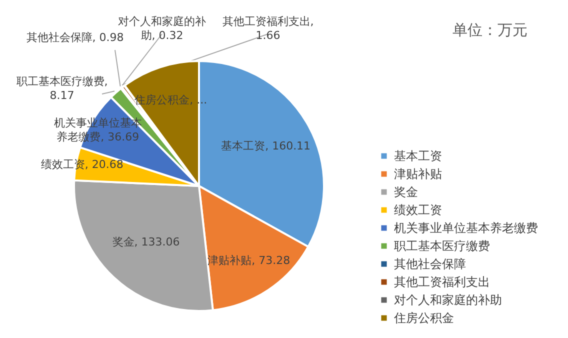 The image size is (568, 338). I want to click on text: 单位：万元, so click(490, 30).